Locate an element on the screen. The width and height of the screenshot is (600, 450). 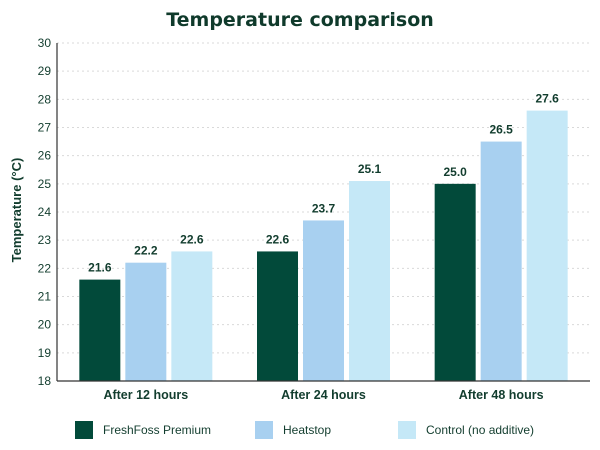
data-label: 21.6 is located at coordinates (100, 268).